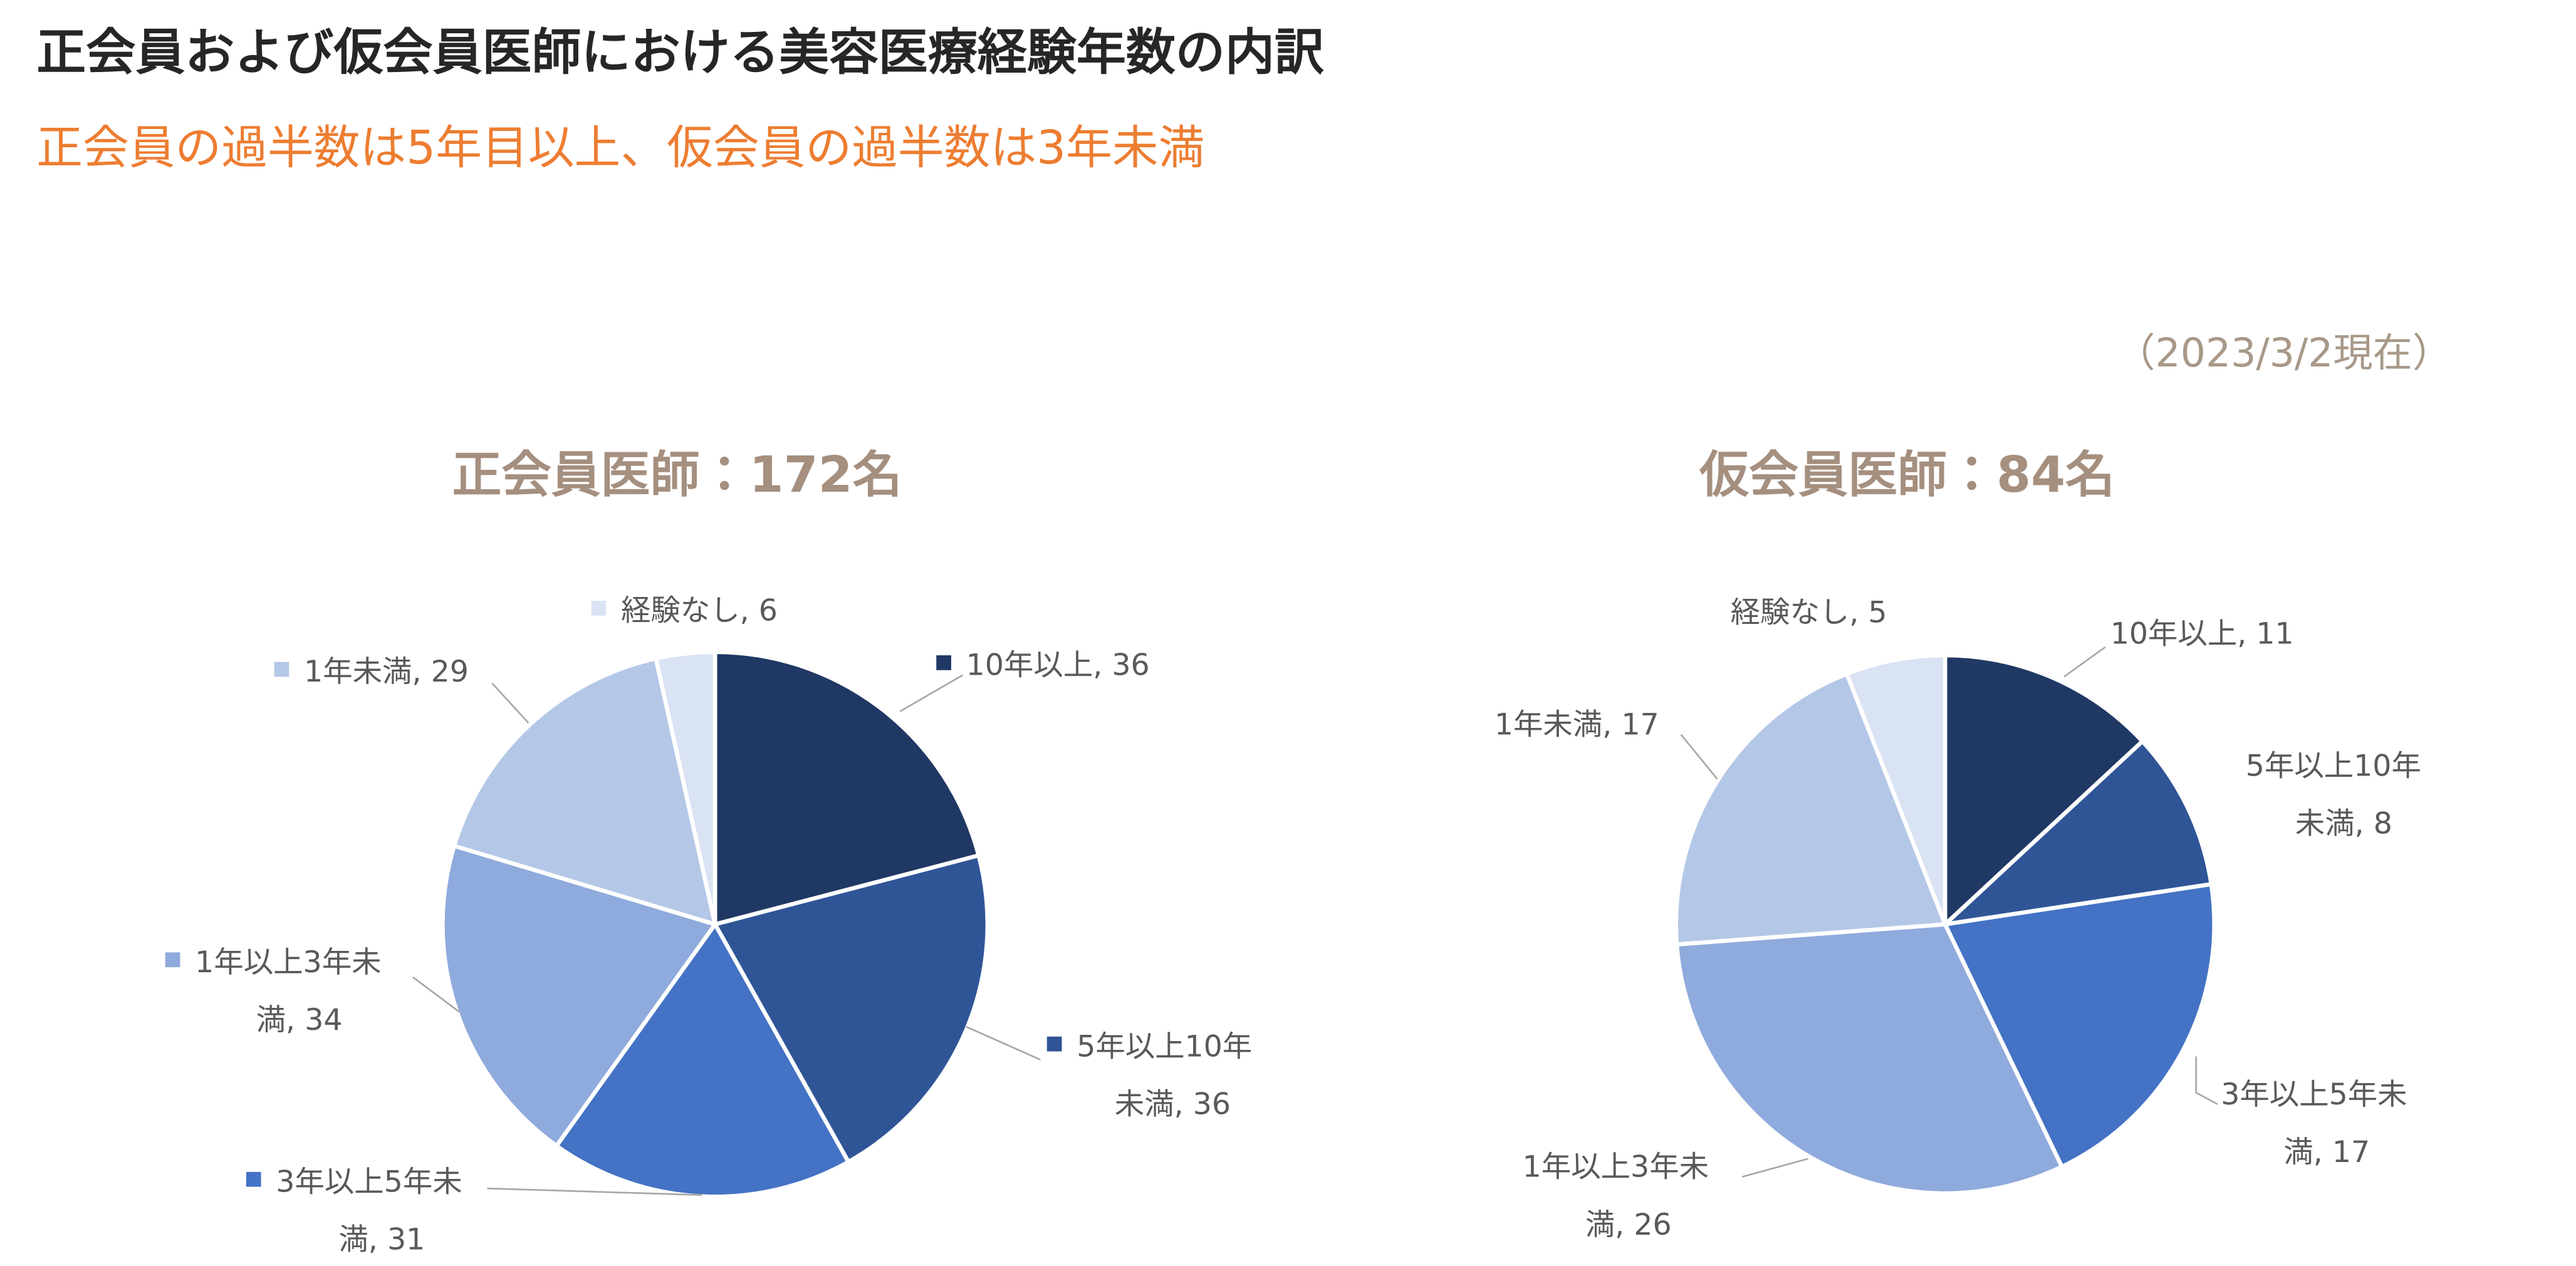 This screenshot has width=2576, height=1266. Describe the element at coordinates (620, 148) in the screenshot. I see `subtitle: 正会員の過半数は5年目以上、仮会員の過半数は3年未満` at that location.